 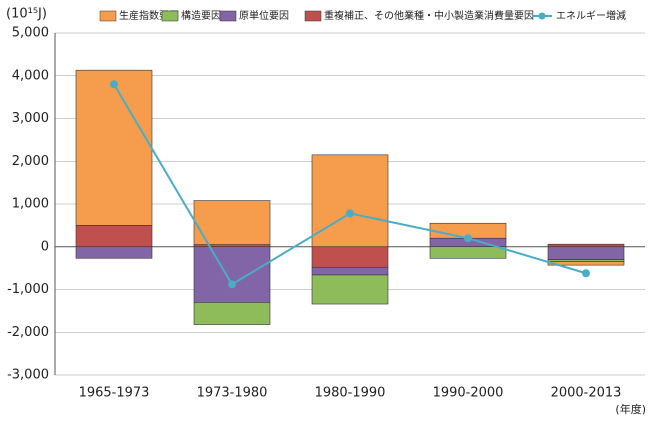 I want to click on x-tick-label: 1965-1973, so click(x=114, y=393).